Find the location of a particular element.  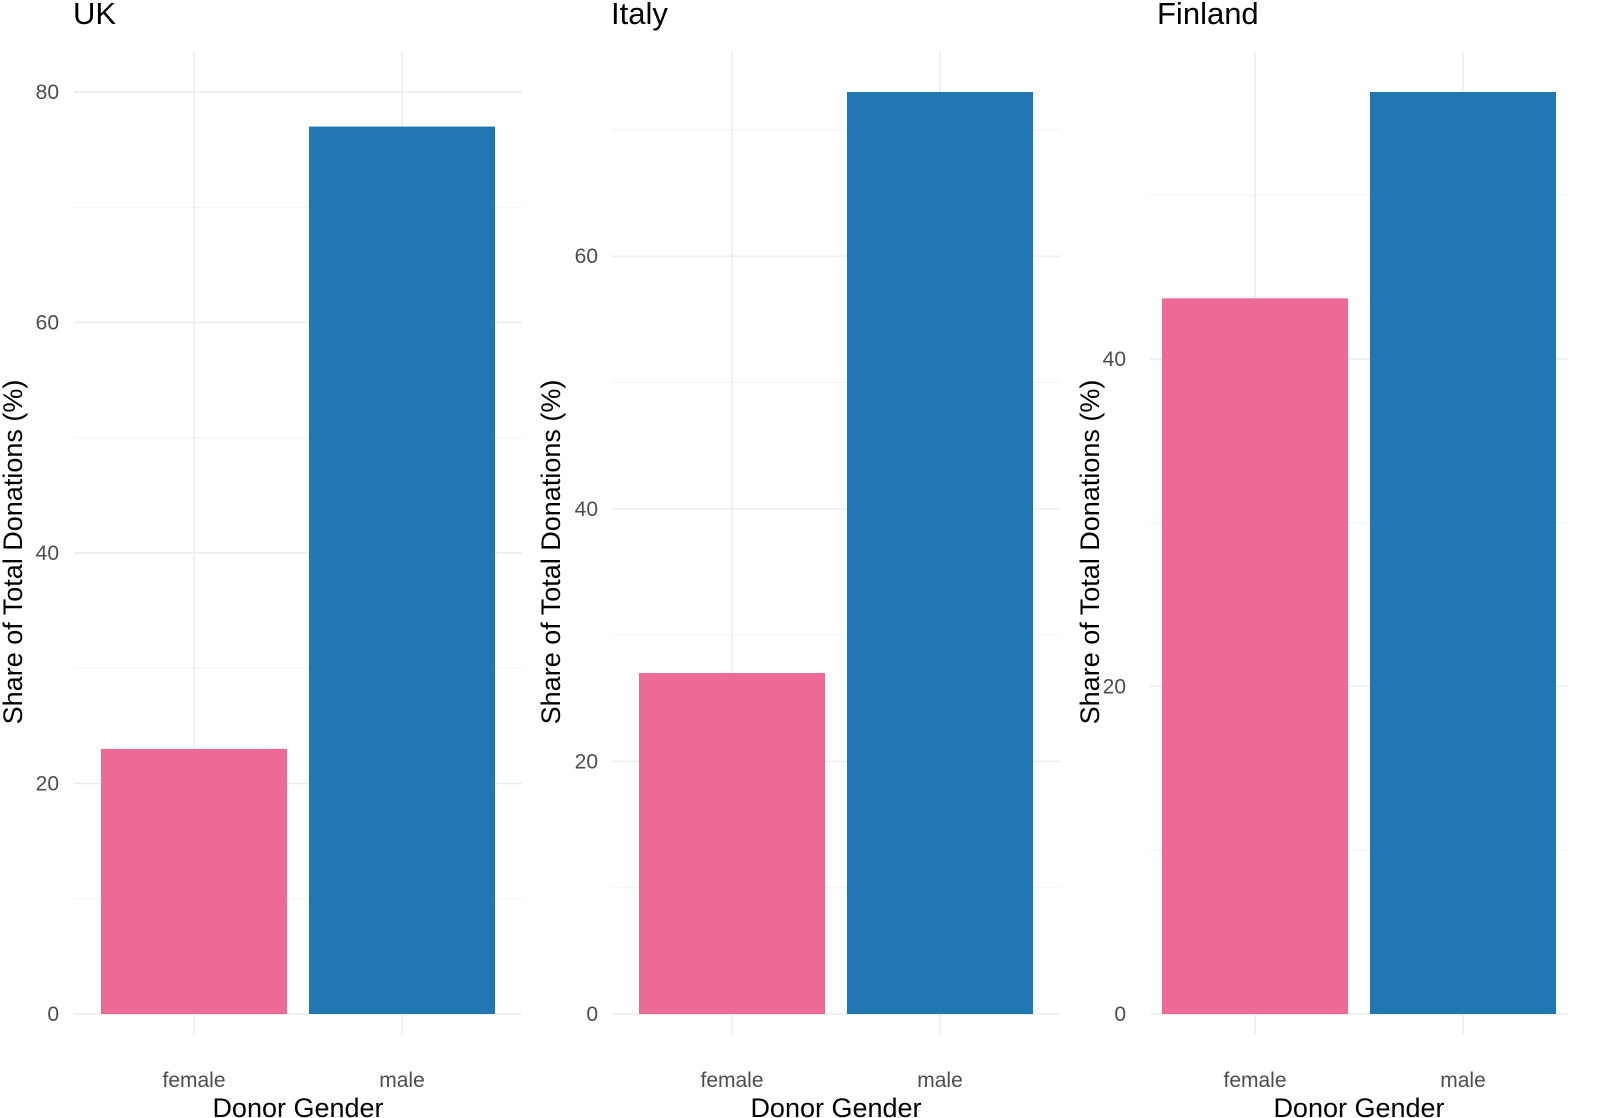

panel-title: Finland is located at coordinates (1208, 15).